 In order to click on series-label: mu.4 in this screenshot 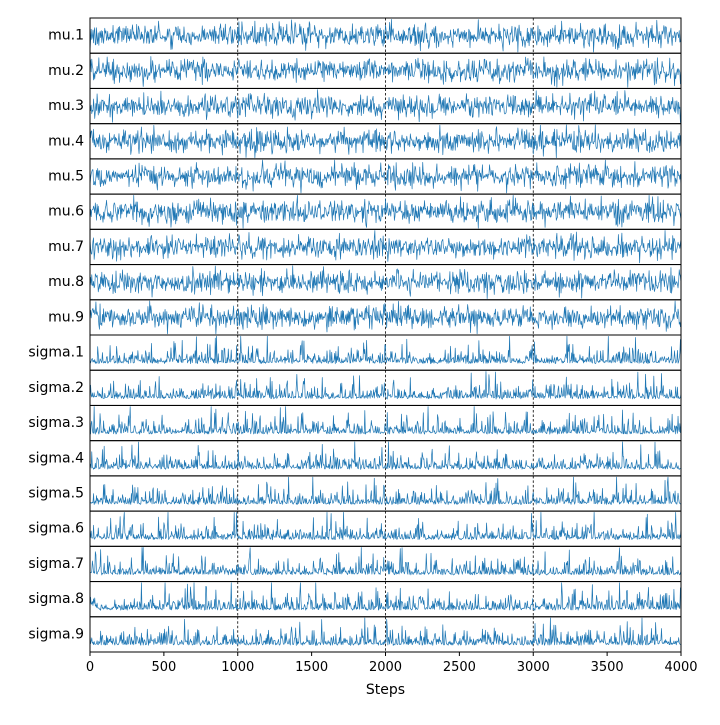, I will do `click(66, 141)`.